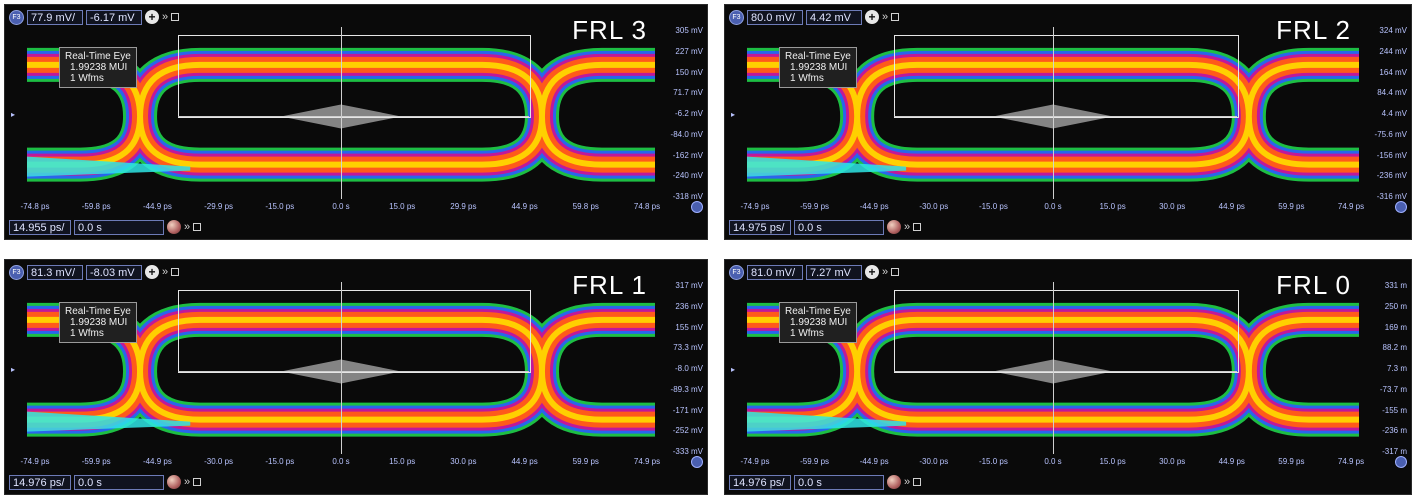 The image size is (1415, 495). I want to click on volts-per-div-field: 77.9 mV/, so click(55, 17).